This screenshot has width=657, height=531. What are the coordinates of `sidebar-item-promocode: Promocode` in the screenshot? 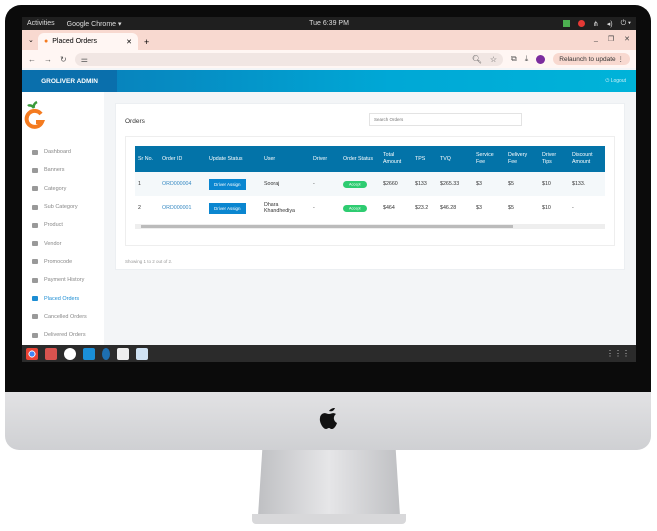 It's located at (63, 262).